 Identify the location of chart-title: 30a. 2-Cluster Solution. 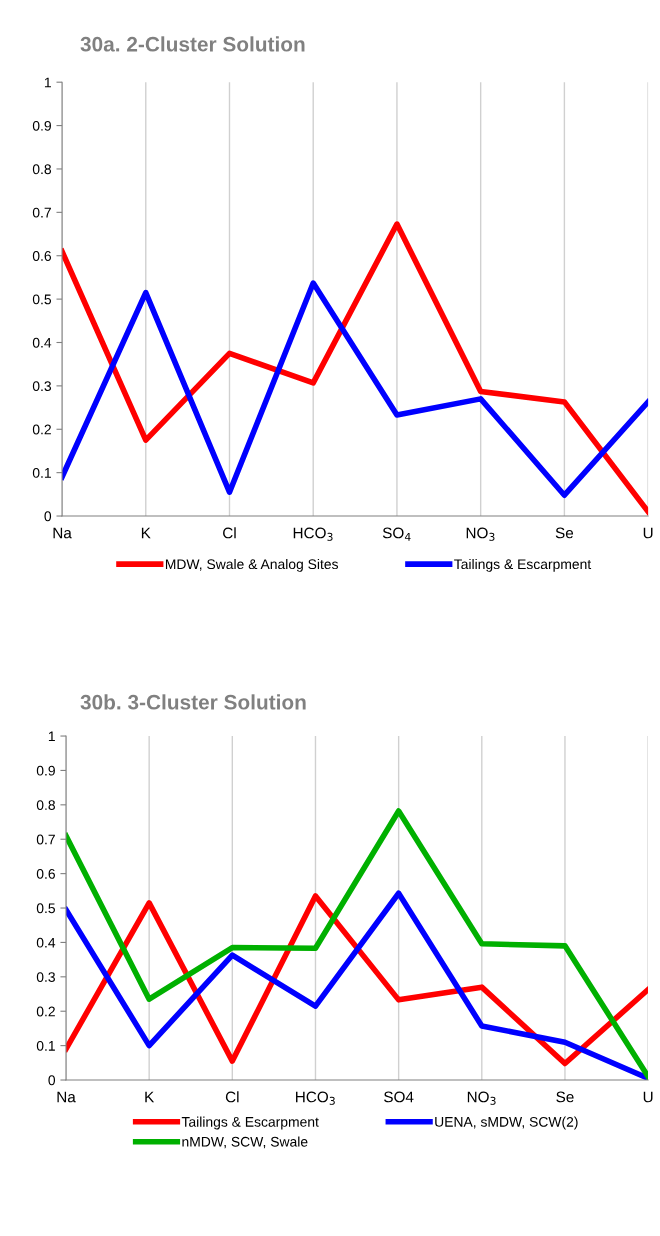
(192, 44).